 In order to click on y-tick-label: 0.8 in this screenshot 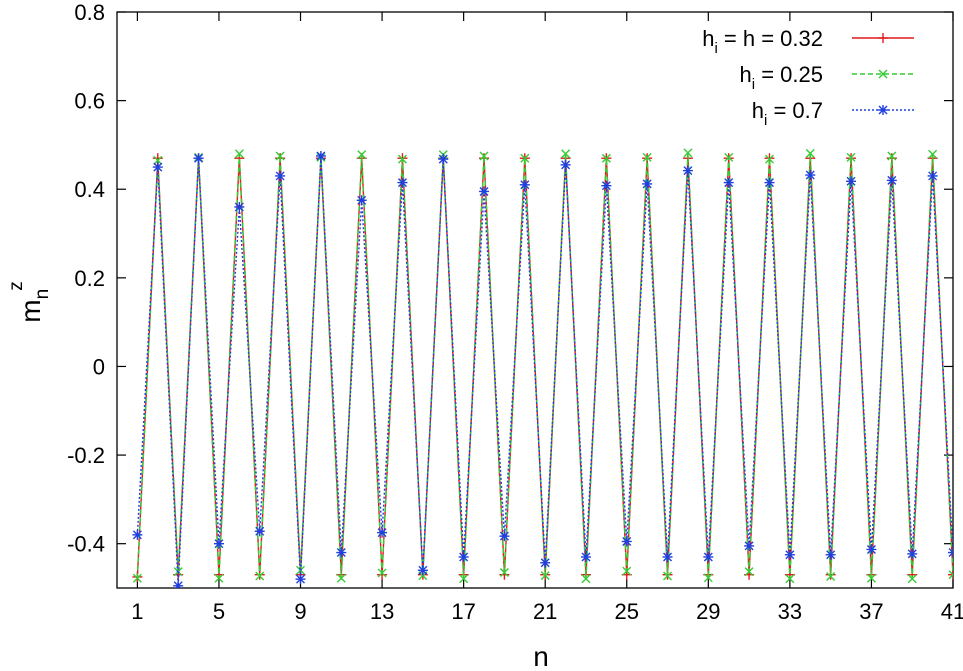, I will do `click(89, 12)`.